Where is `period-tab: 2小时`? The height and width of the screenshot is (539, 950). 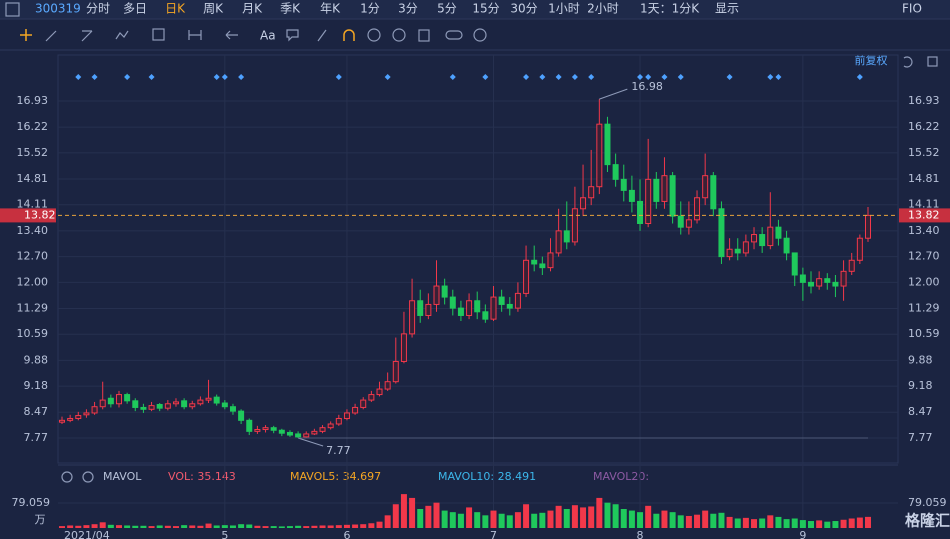
period-tab: 2小时 is located at coordinates (603, 9).